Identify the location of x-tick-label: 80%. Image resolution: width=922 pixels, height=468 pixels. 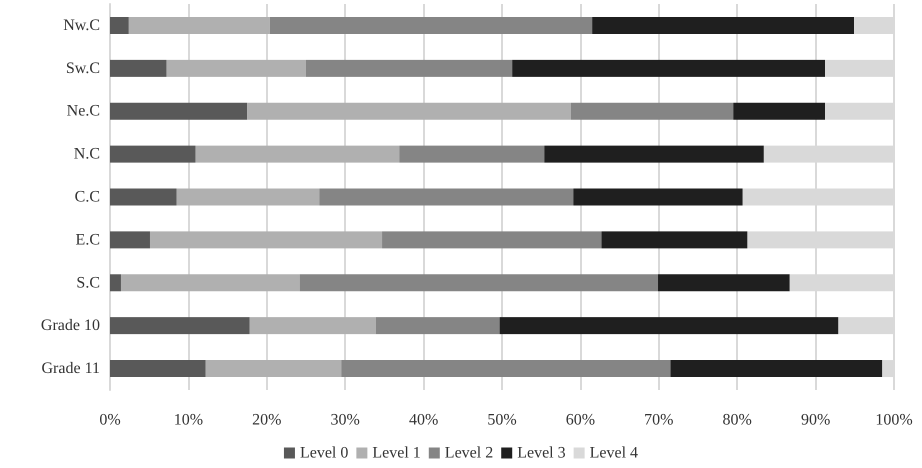
(737, 420).